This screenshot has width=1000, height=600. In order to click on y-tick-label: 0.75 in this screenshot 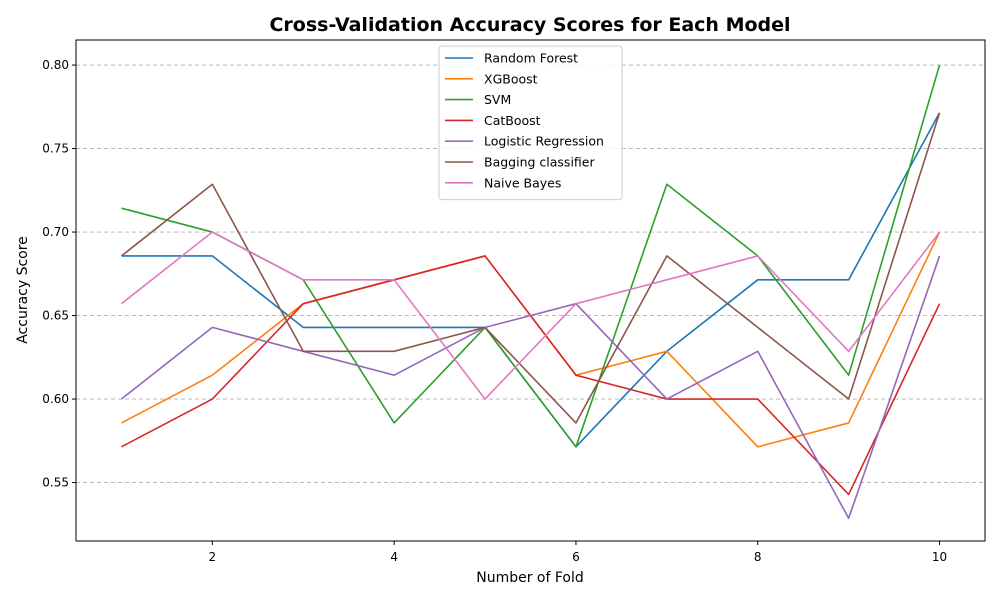, I will do `click(55, 149)`.